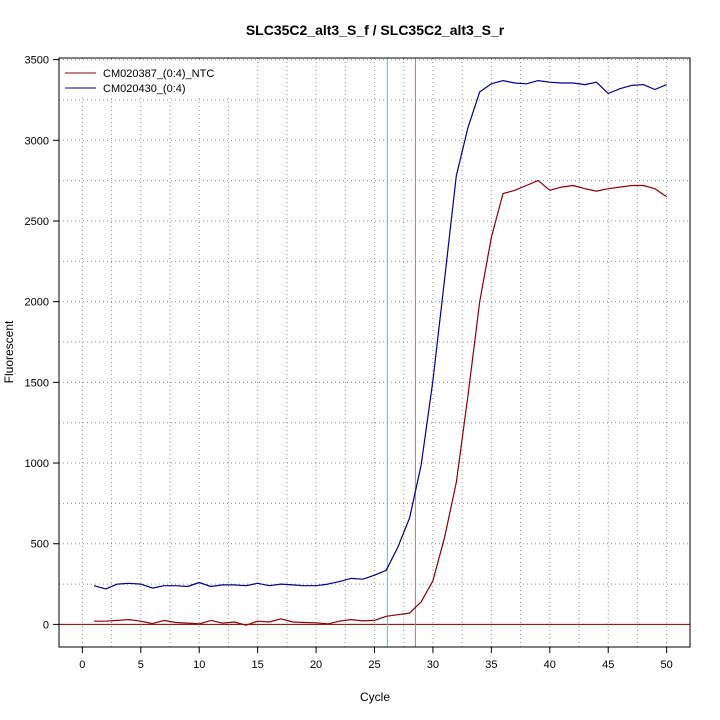 This screenshot has height=720, width=720. I want to click on legend-box, so click(145, 79).